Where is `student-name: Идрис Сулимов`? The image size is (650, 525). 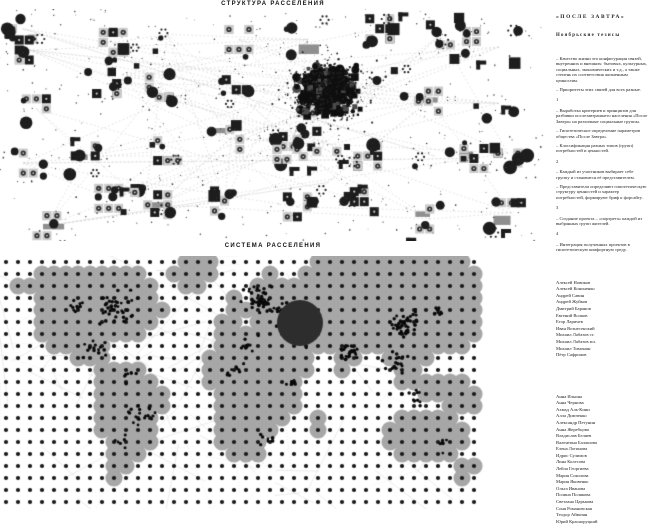
student-name: Идрис Сулимов is located at coordinates (571, 455).